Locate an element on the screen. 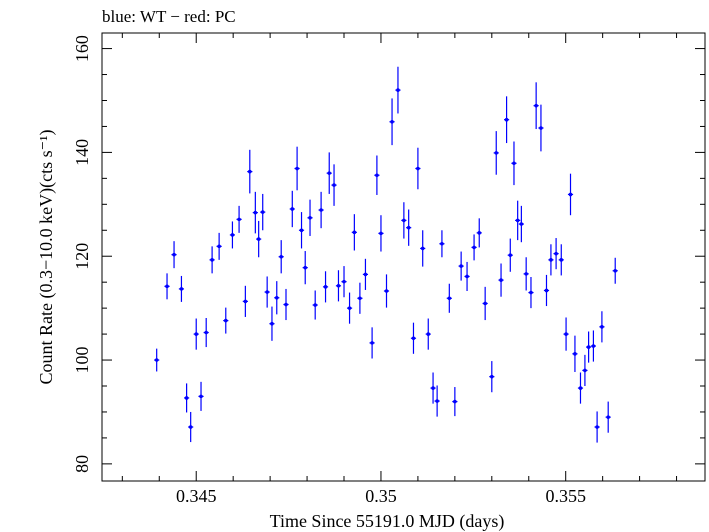 Image resolution: width=709 pixels, height=532 pixels. y-tick-label: 160 is located at coordinates (82, 48).